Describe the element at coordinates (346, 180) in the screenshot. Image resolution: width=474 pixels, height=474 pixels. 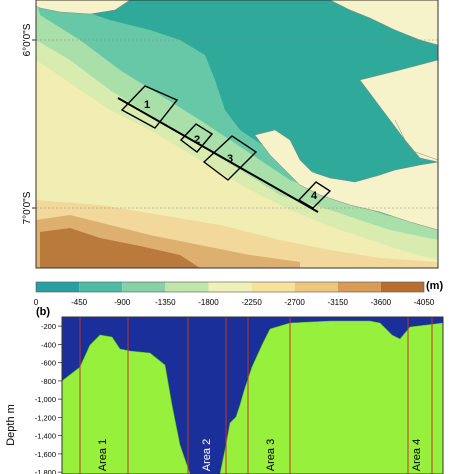
I see `java-land` at that location.